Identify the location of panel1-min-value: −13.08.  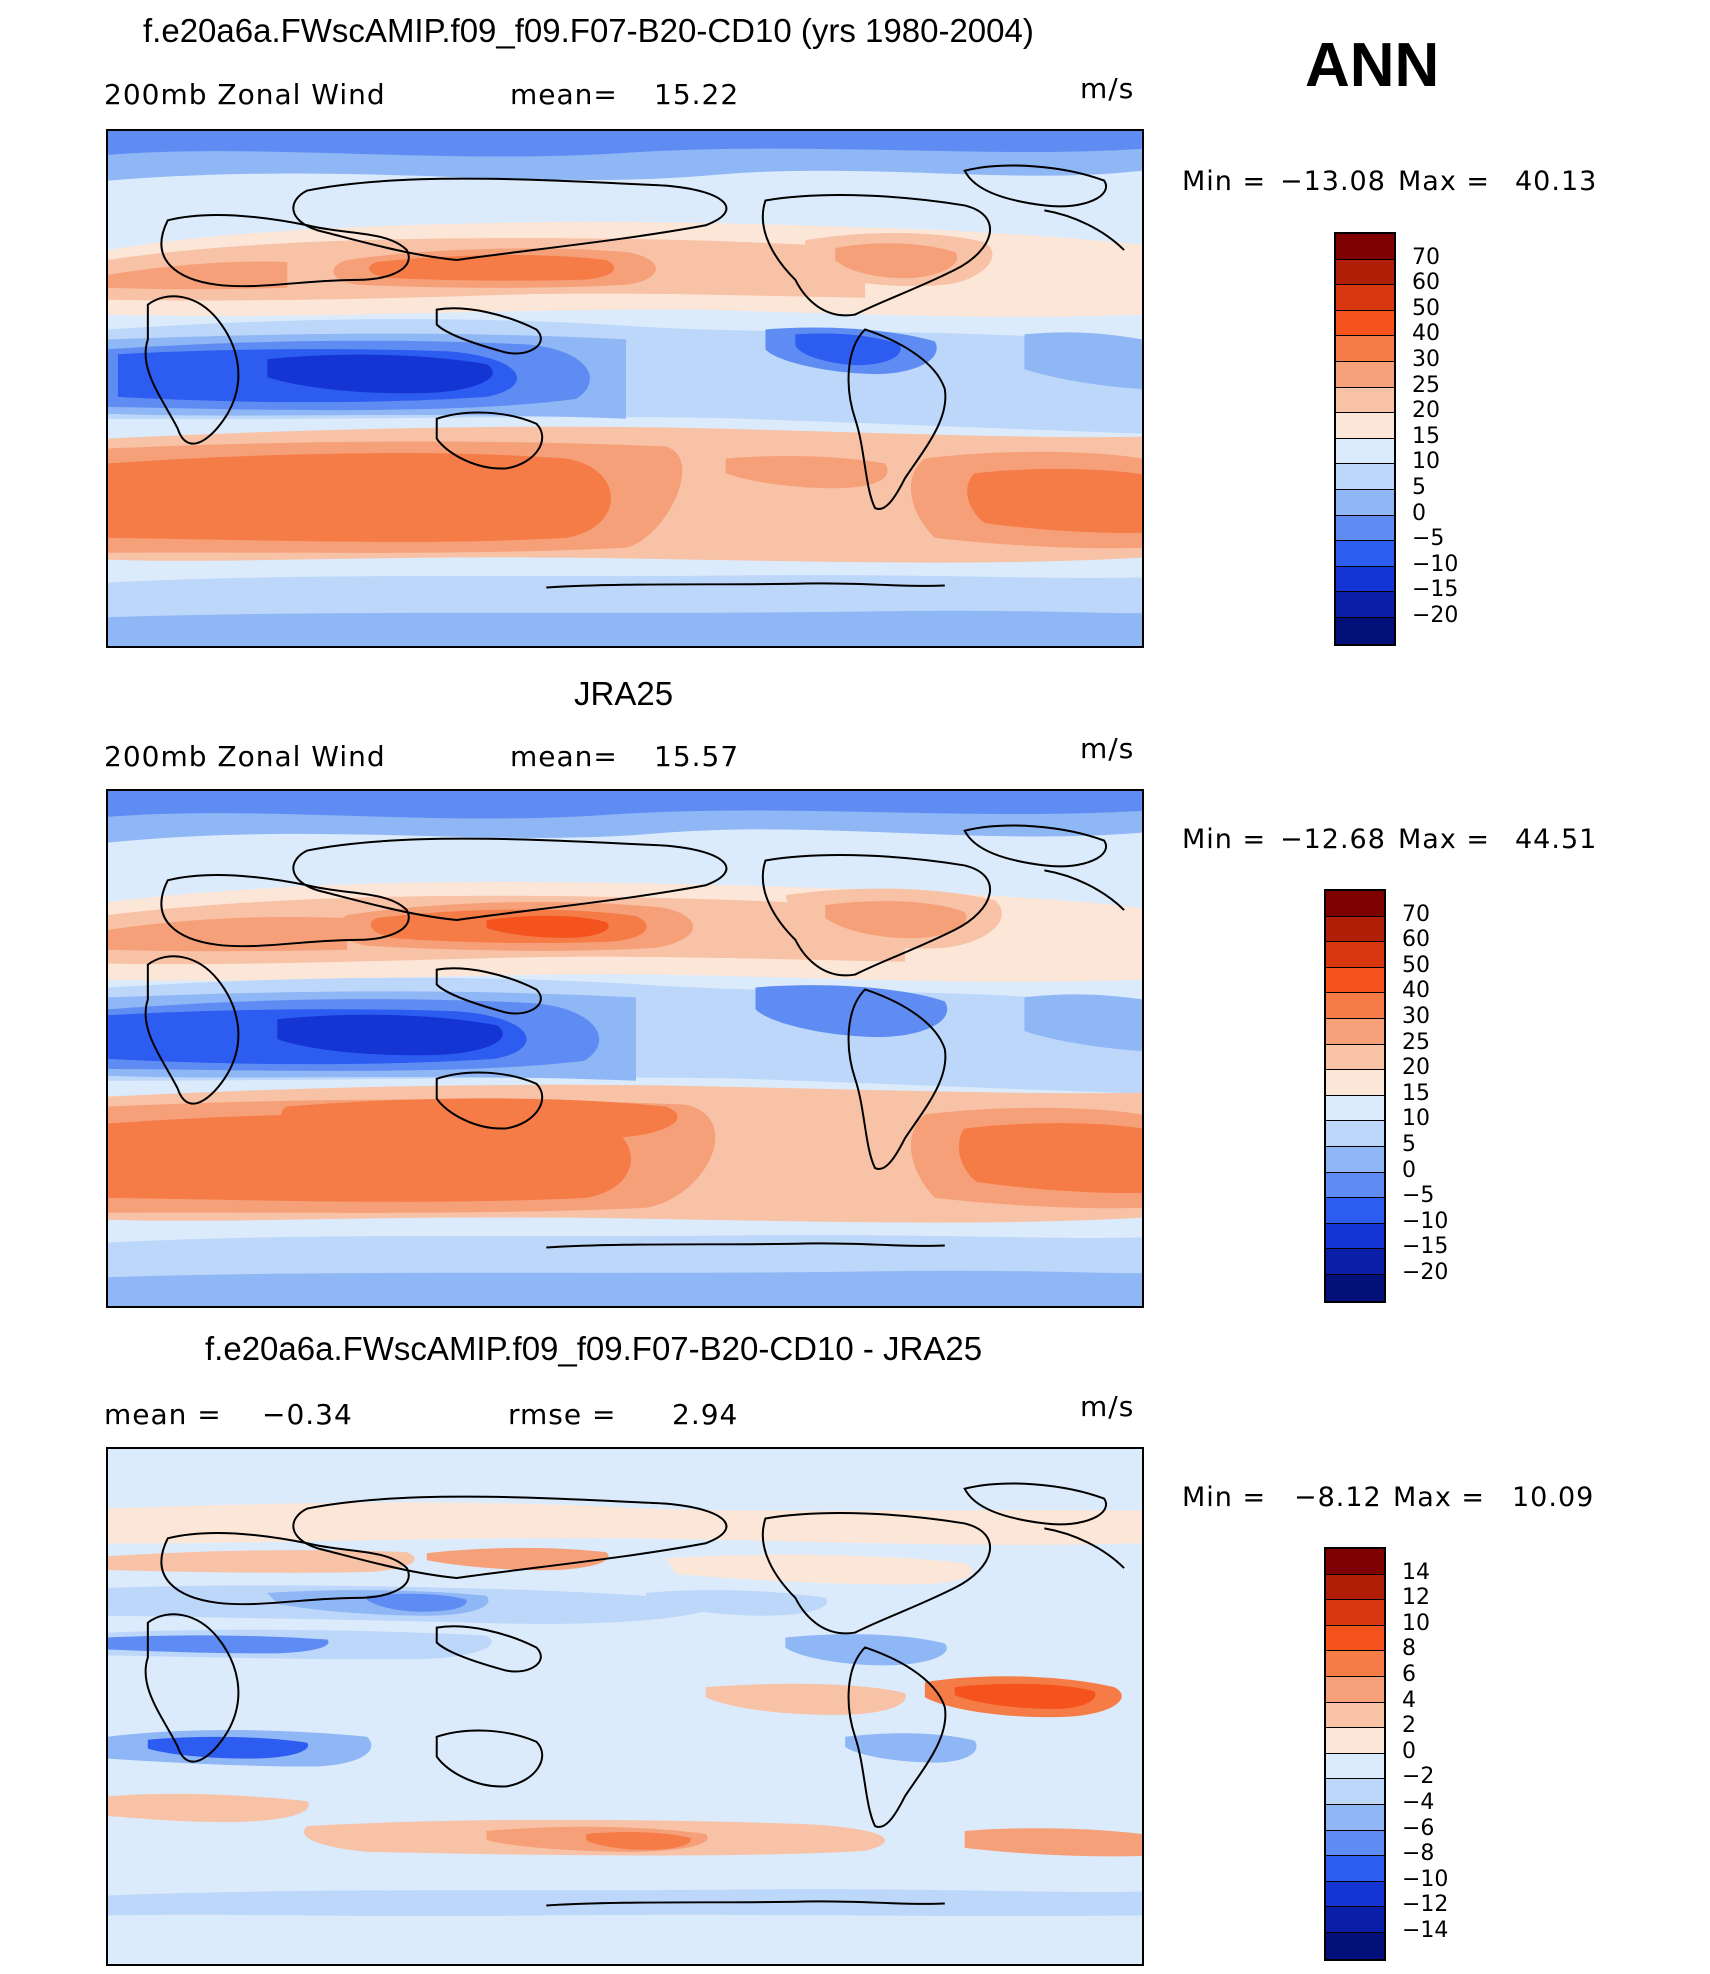
(1333, 181).